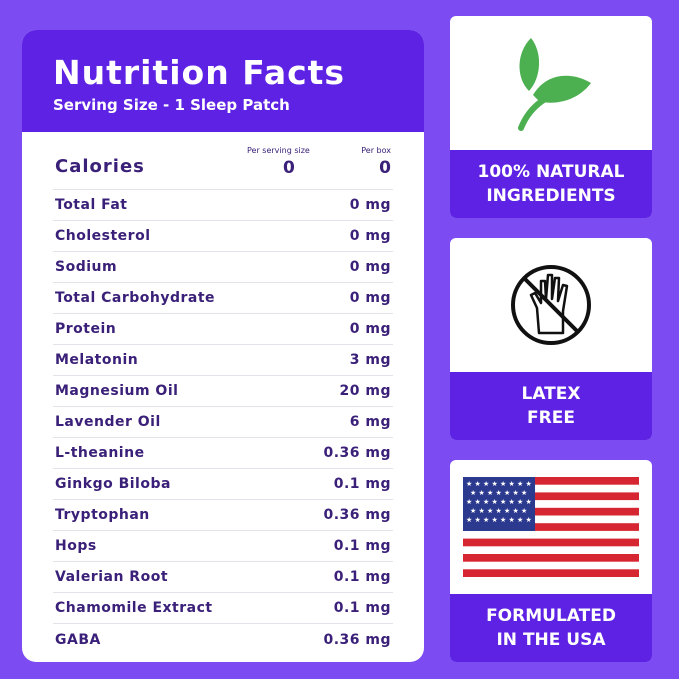 The image size is (679, 679). Describe the element at coordinates (91, 205) in the screenshot. I see `nutrient-name: Total Fat` at that location.